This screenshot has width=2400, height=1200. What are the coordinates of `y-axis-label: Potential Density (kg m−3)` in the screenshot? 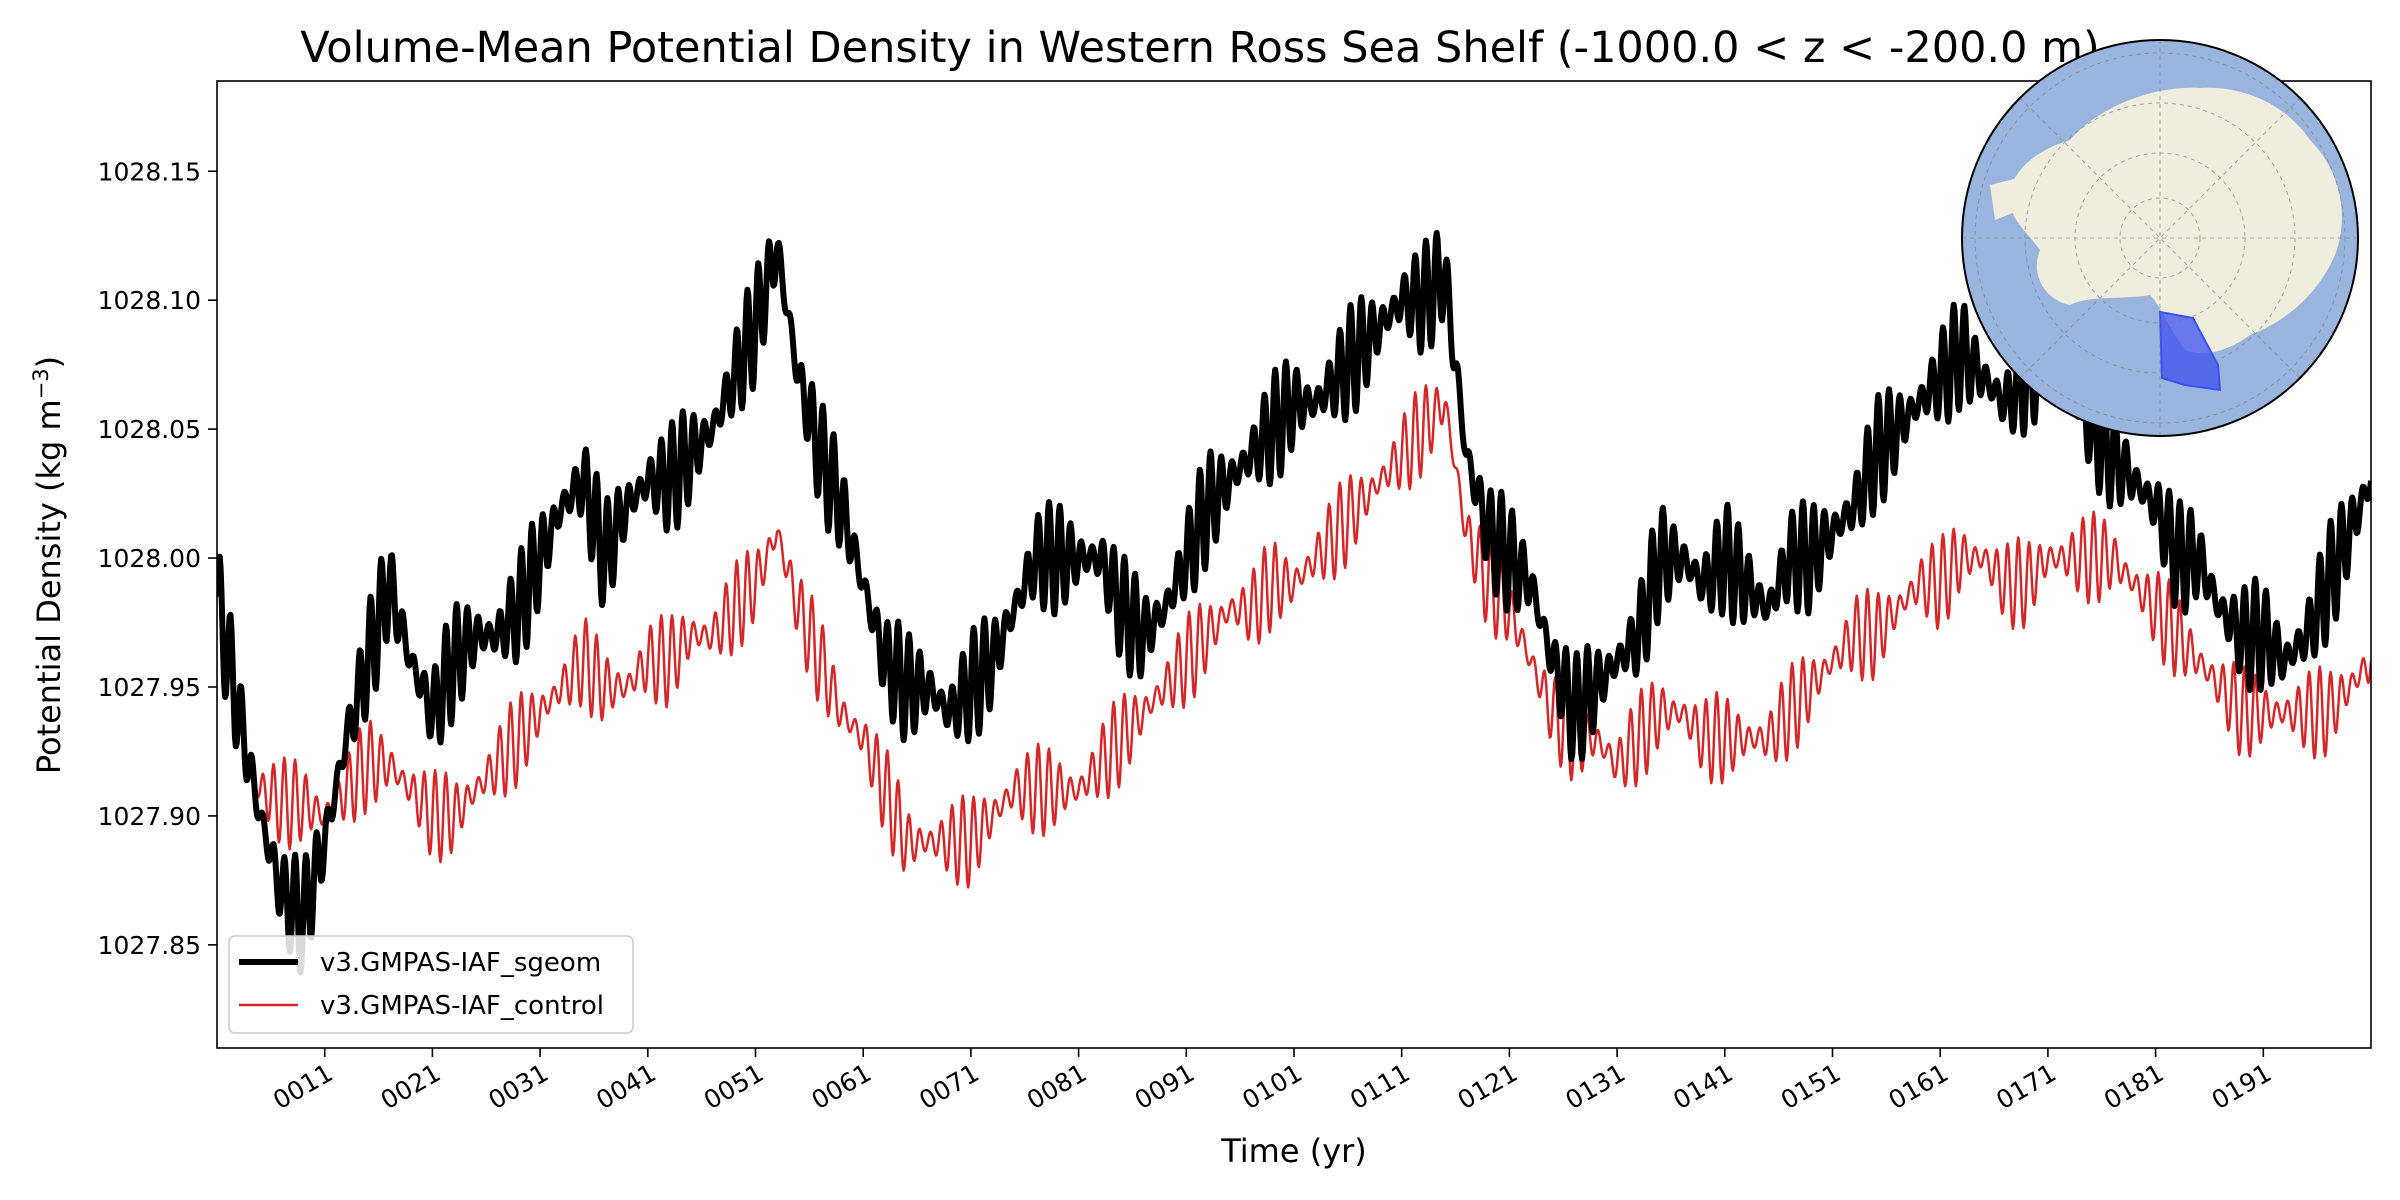 It's located at (48, 565).